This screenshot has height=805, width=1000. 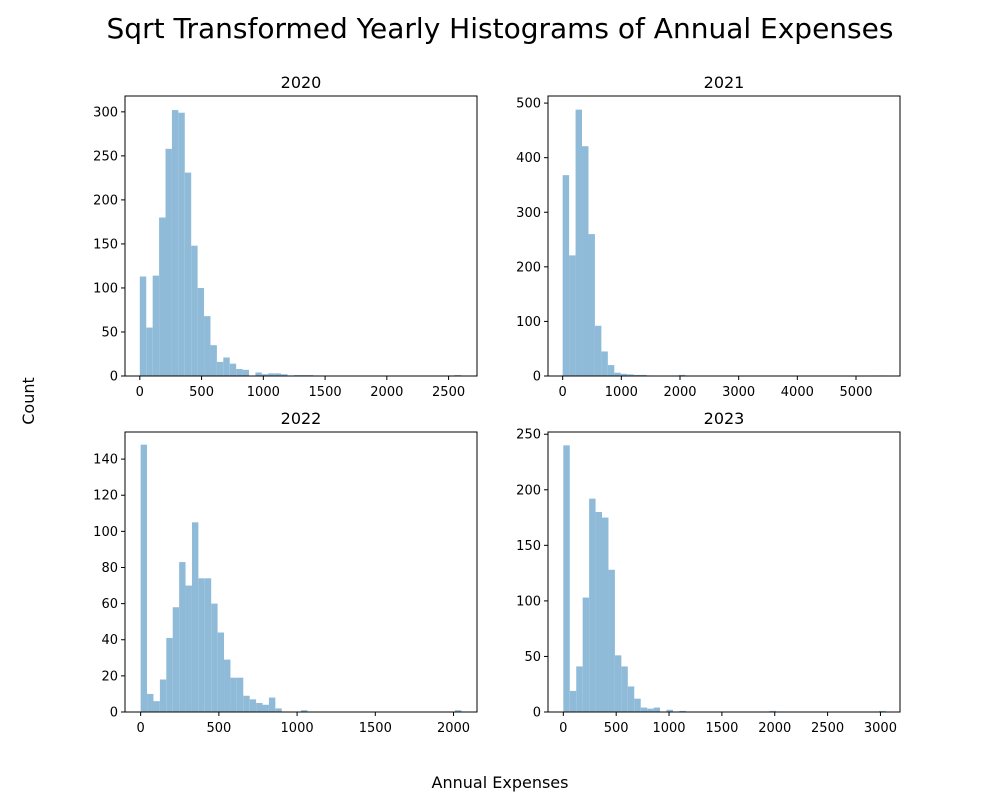 I want to click on panel-title: 2022, so click(x=301, y=418).